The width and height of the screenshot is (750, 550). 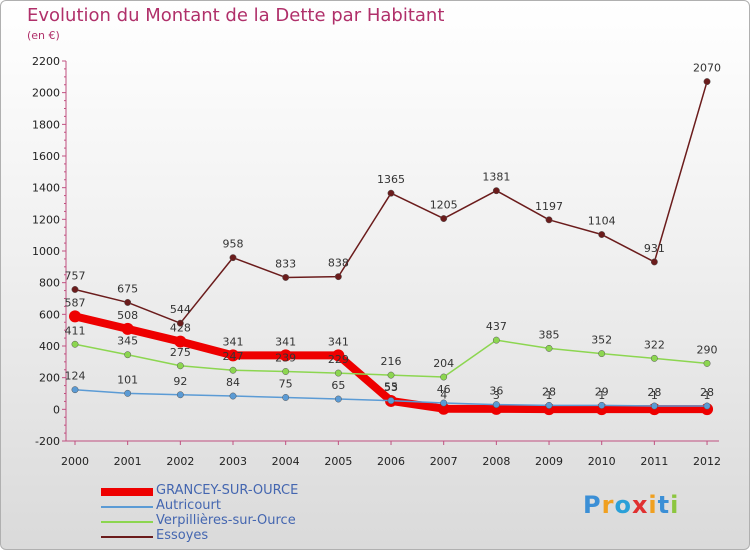 I want to click on legend-label: Verpillières-sur-Ource, so click(x=226, y=520).